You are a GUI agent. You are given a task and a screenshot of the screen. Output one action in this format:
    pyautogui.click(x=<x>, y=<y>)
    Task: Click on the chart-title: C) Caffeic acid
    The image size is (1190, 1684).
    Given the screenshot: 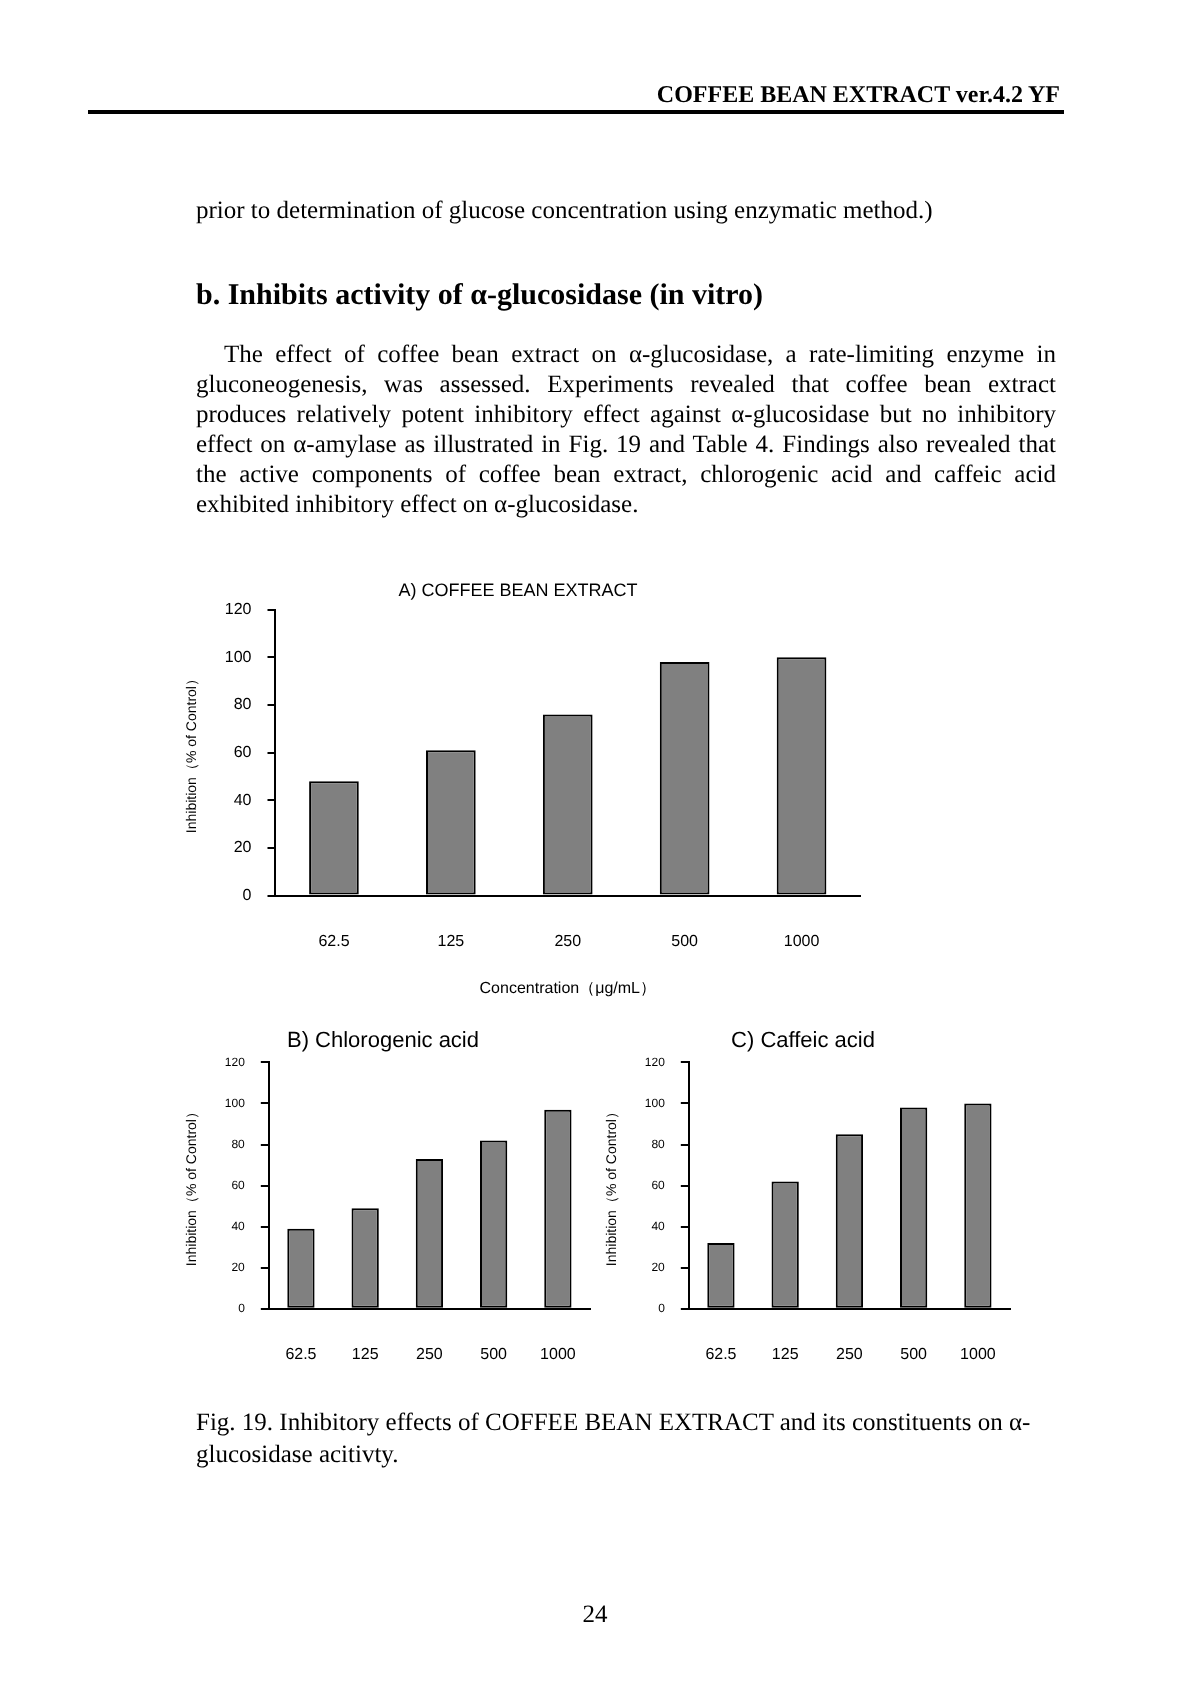 What is the action you would take?
    pyautogui.click(x=803, y=1041)
    